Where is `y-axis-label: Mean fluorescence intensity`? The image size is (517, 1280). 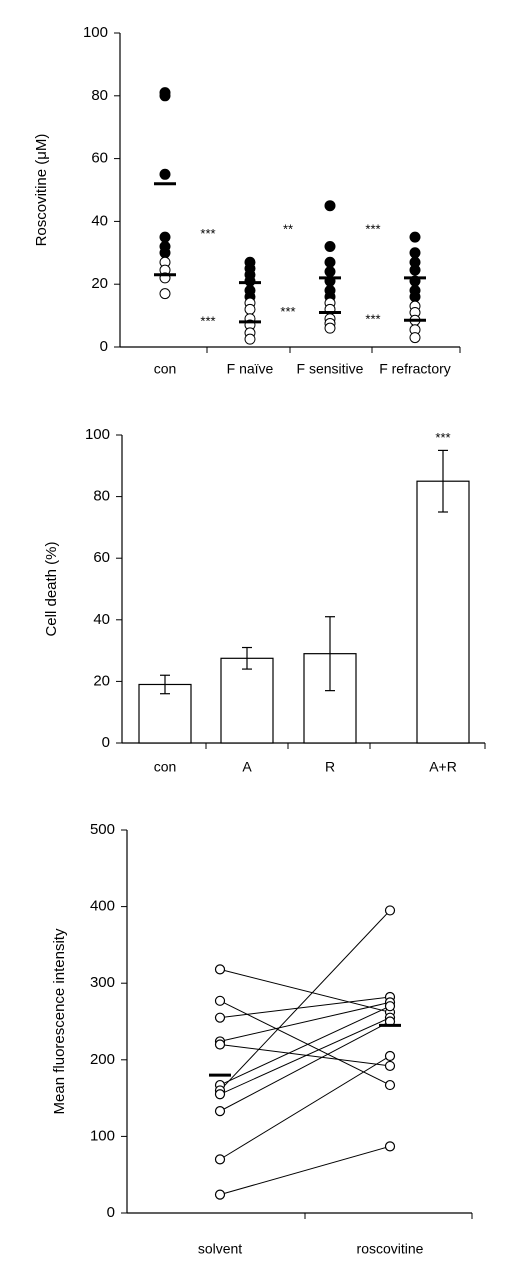
y-axis-label: Mean fluorescence intensity is located at coordinates (59, 1021).